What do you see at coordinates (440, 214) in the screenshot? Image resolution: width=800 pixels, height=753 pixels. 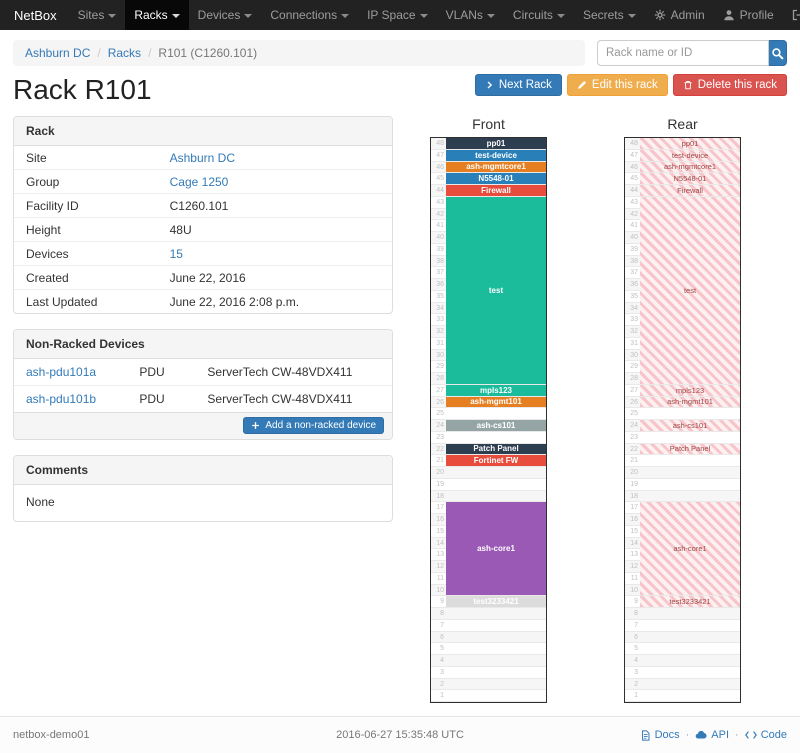 I see `unit-number: 42` at bounding box center [440, 214].